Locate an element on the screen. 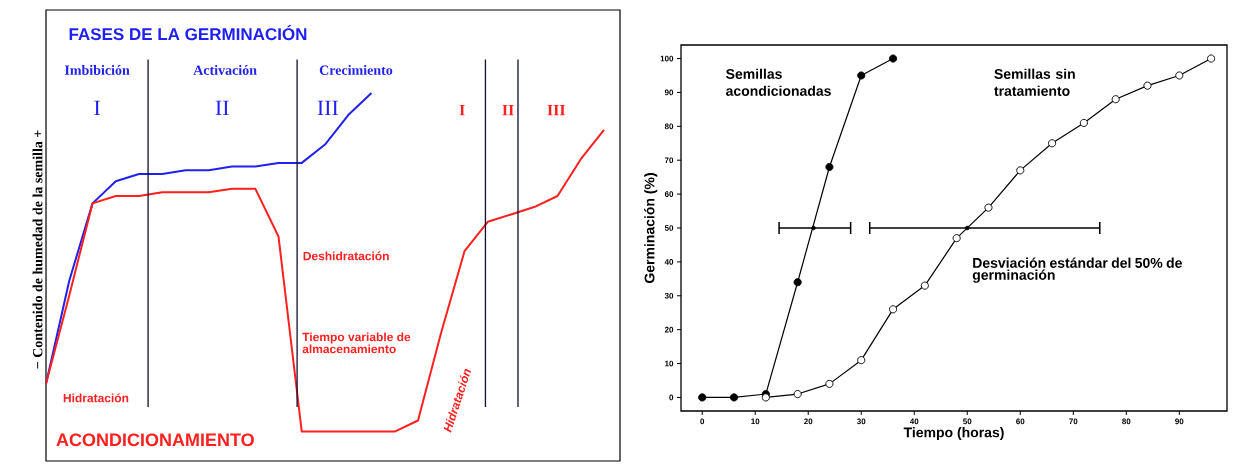 The height and width of the screenshot is (468, 1244). x-tick-label: 90 is located at coordinates (1179, 421).